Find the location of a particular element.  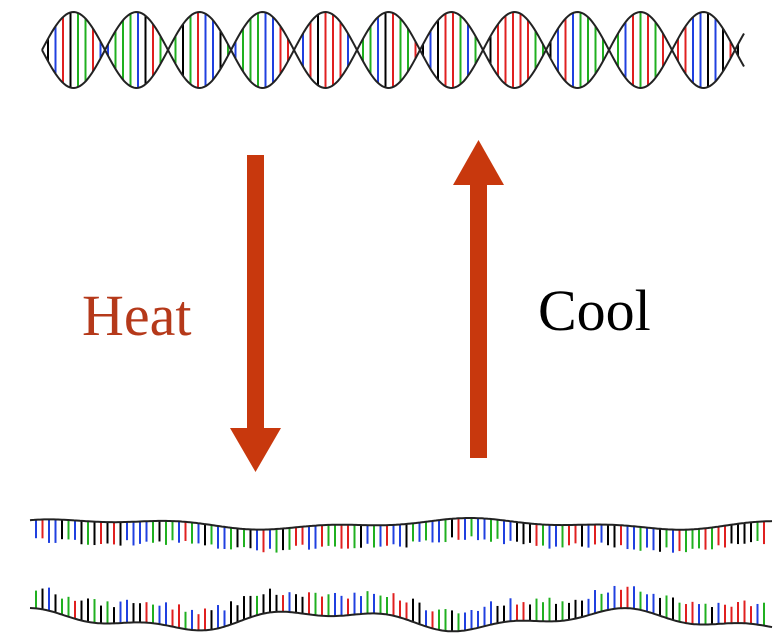

heat-arrow is located at coordinates (255, 313).